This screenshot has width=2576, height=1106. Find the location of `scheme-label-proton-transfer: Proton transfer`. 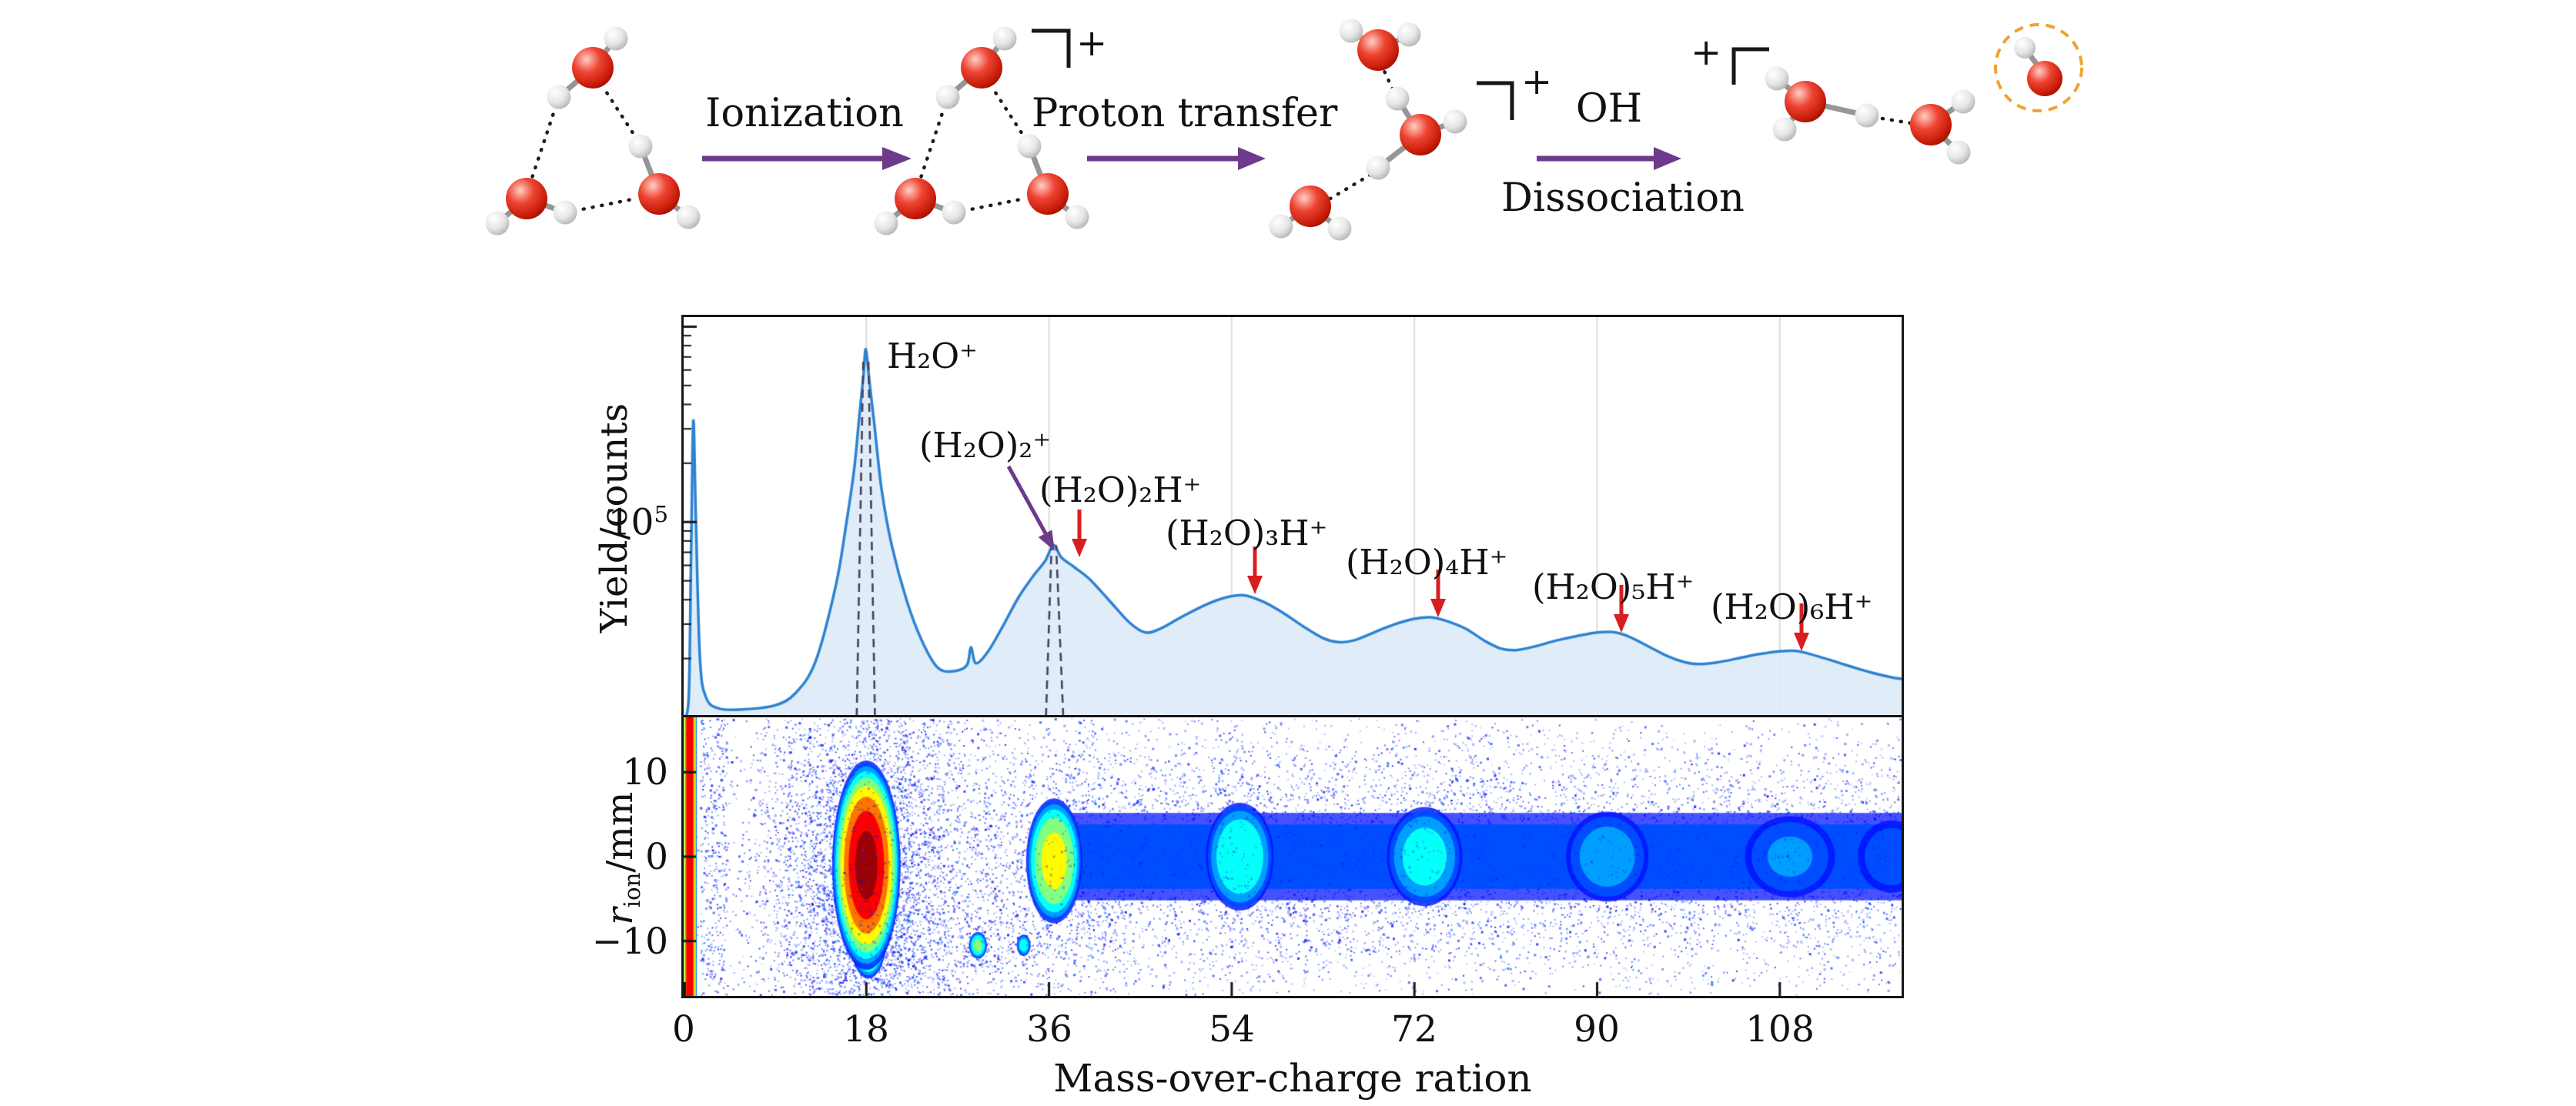

scheme-label-proton-transfer: Proton transfer is located at coordinates (1185, 113).